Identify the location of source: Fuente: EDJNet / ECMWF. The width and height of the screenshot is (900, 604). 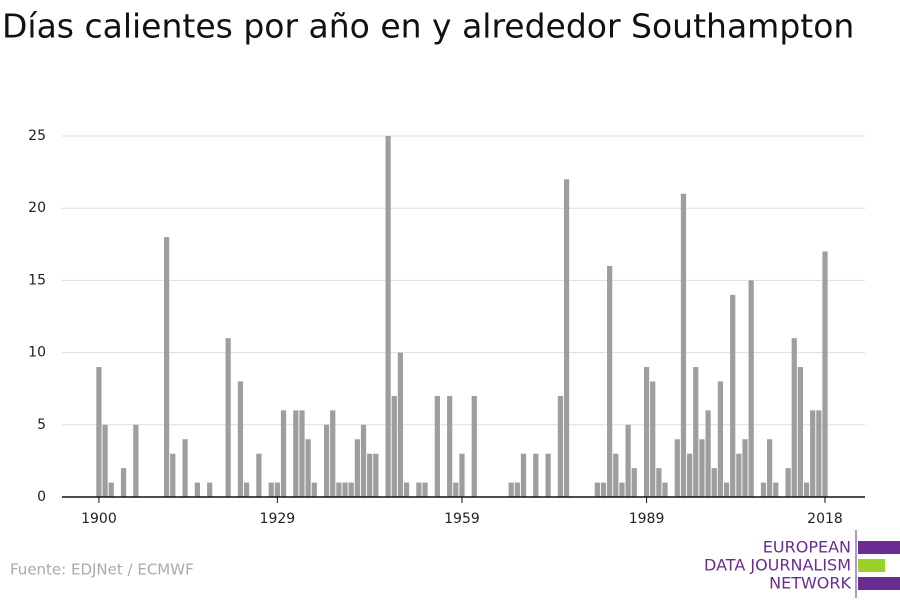
(102, 570).